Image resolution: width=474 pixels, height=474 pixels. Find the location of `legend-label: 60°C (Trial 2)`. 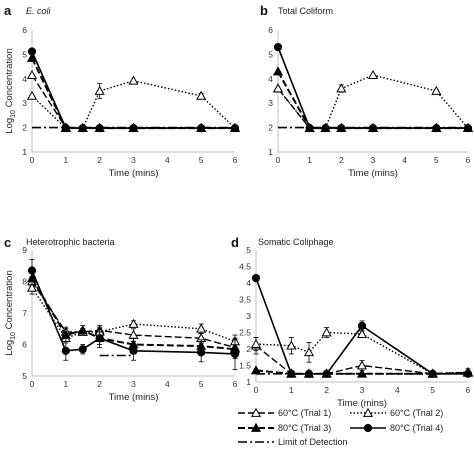

legend-label: 60°C (Trial 2) is located at coordinates (416, 413).